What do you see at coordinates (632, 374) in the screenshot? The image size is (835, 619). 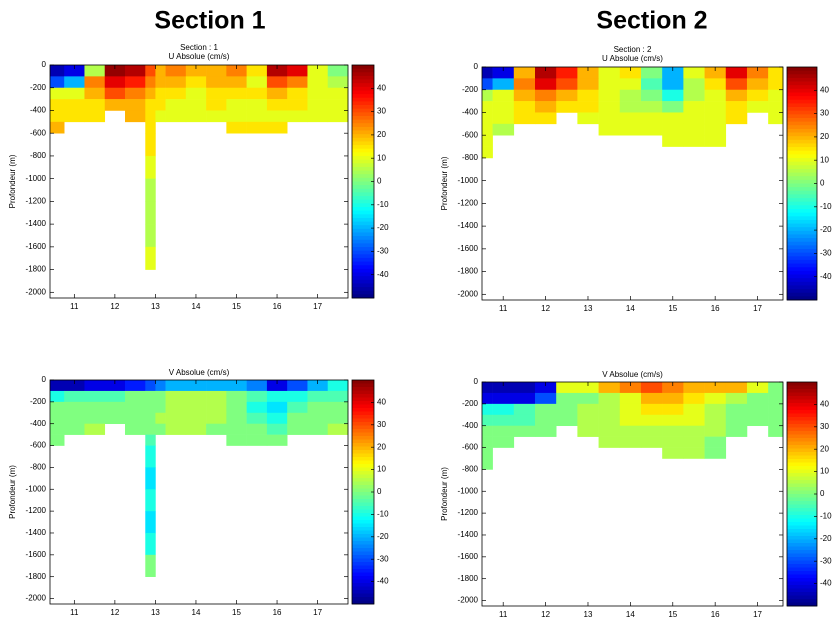 I see `panel-title: V Absolue (cm/s)` at bounding box center [632, 374].